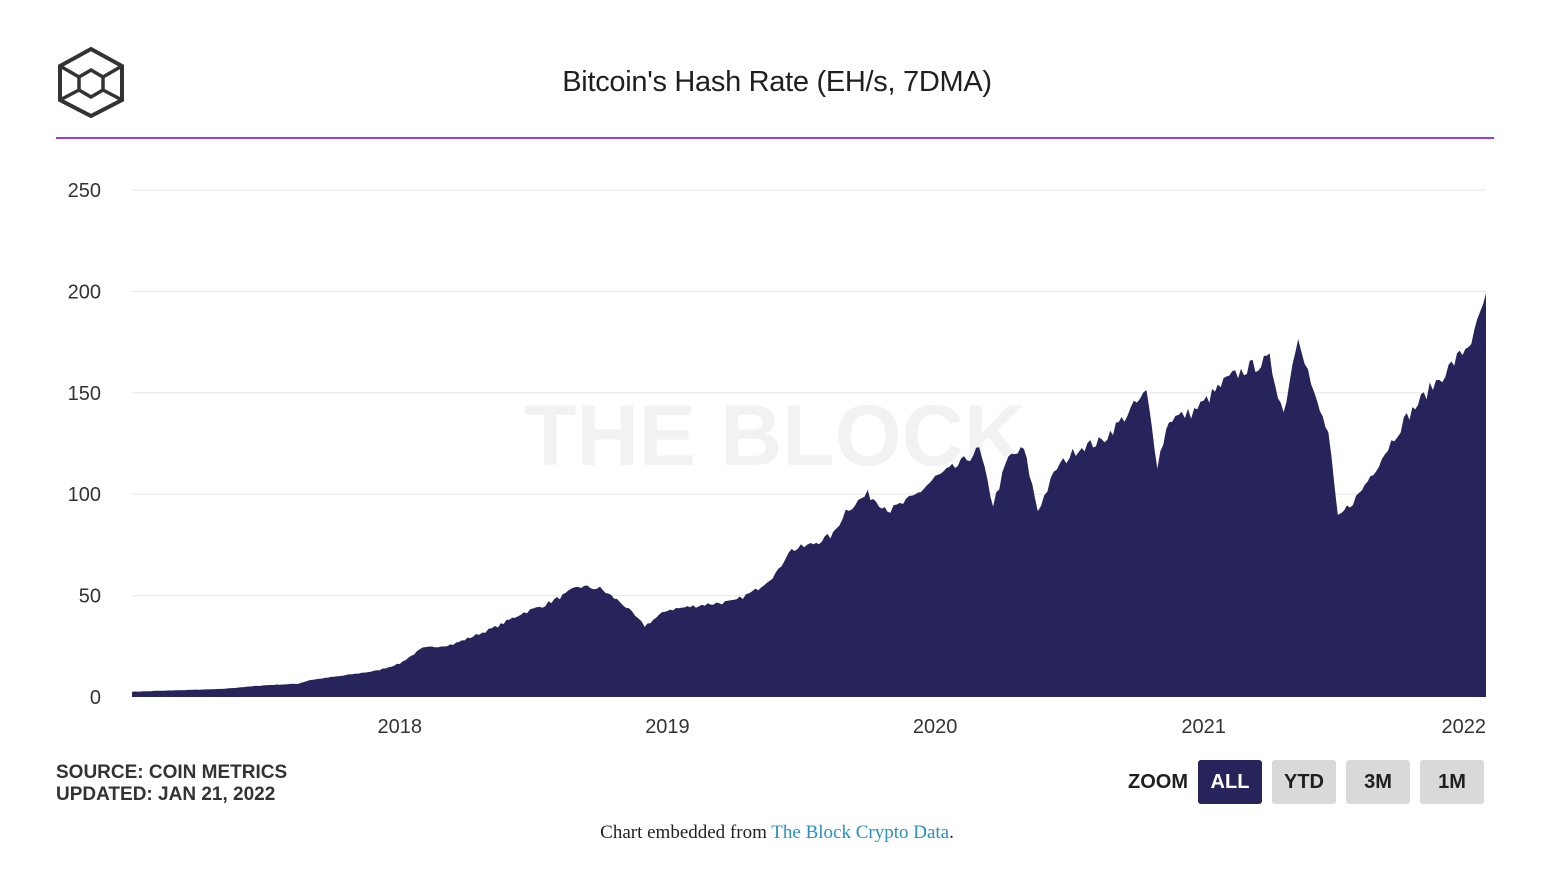  I want to click on footer-suffix: ., so click(951, 832).